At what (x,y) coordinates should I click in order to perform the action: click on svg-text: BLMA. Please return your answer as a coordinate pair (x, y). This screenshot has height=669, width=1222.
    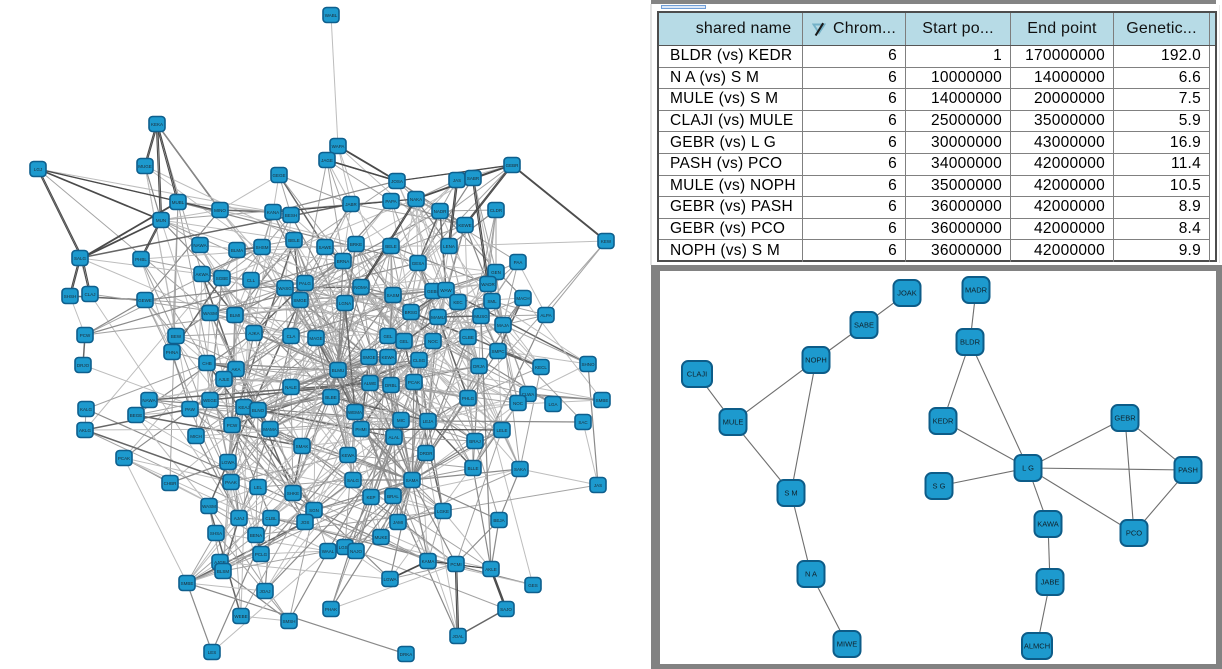
    Looking at the image, I should click on (237, 250).